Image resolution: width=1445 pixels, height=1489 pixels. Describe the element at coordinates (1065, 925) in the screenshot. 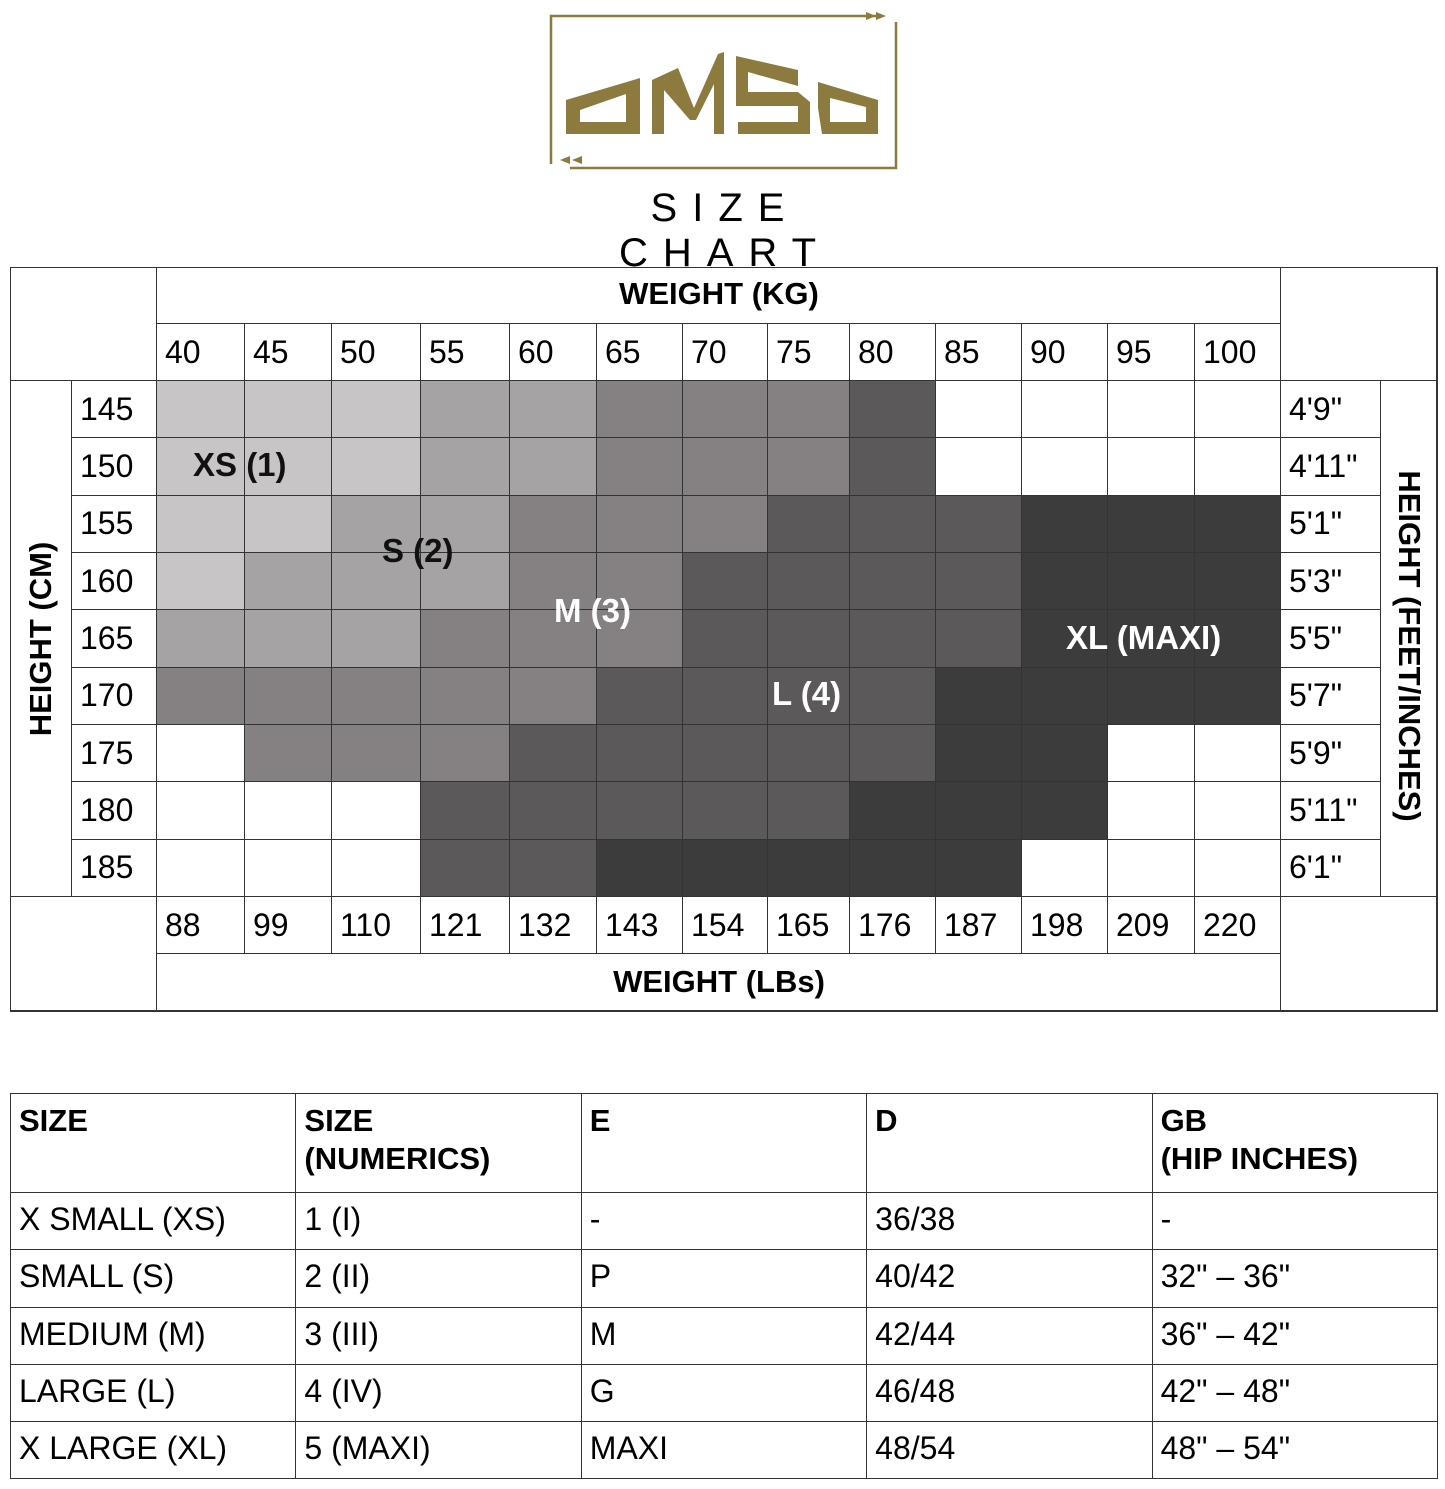

I see `weight-lbs-tick: 198` at that location.